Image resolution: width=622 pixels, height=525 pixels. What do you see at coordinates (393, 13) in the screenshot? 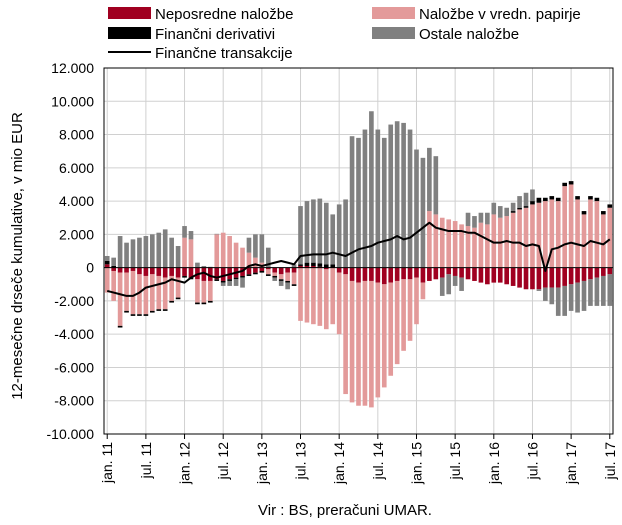
I see `legend-swatch-portfolio` at bounding box center [393, 13].